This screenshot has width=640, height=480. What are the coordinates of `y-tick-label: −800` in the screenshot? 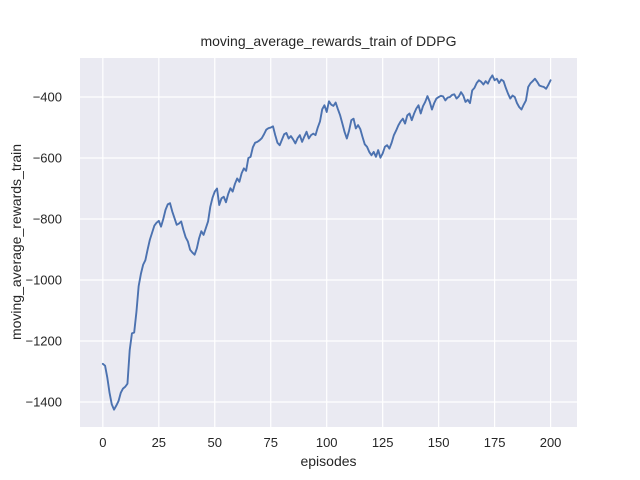 It's located at (47, 219).